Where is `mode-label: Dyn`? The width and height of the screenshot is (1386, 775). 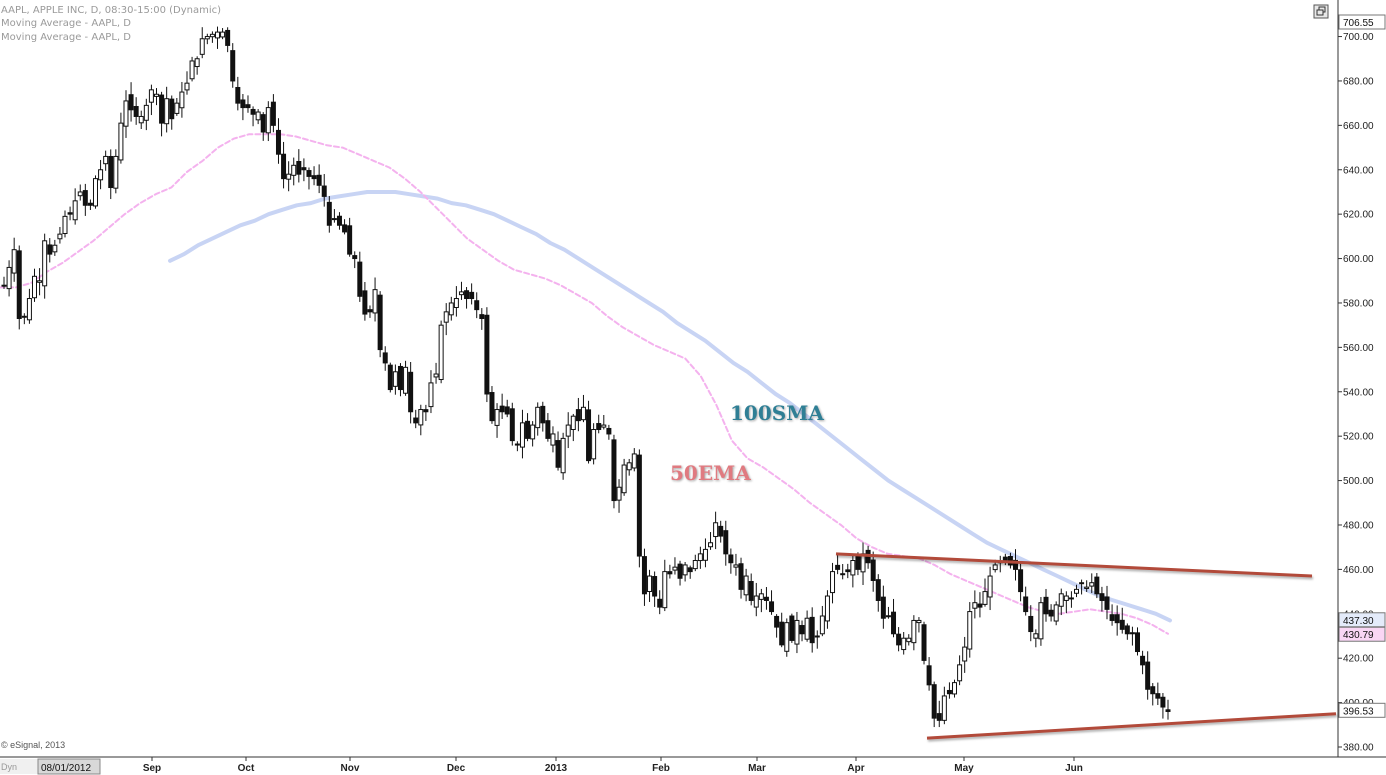
mode-label: Dyn is located at coordinates (9, 767).